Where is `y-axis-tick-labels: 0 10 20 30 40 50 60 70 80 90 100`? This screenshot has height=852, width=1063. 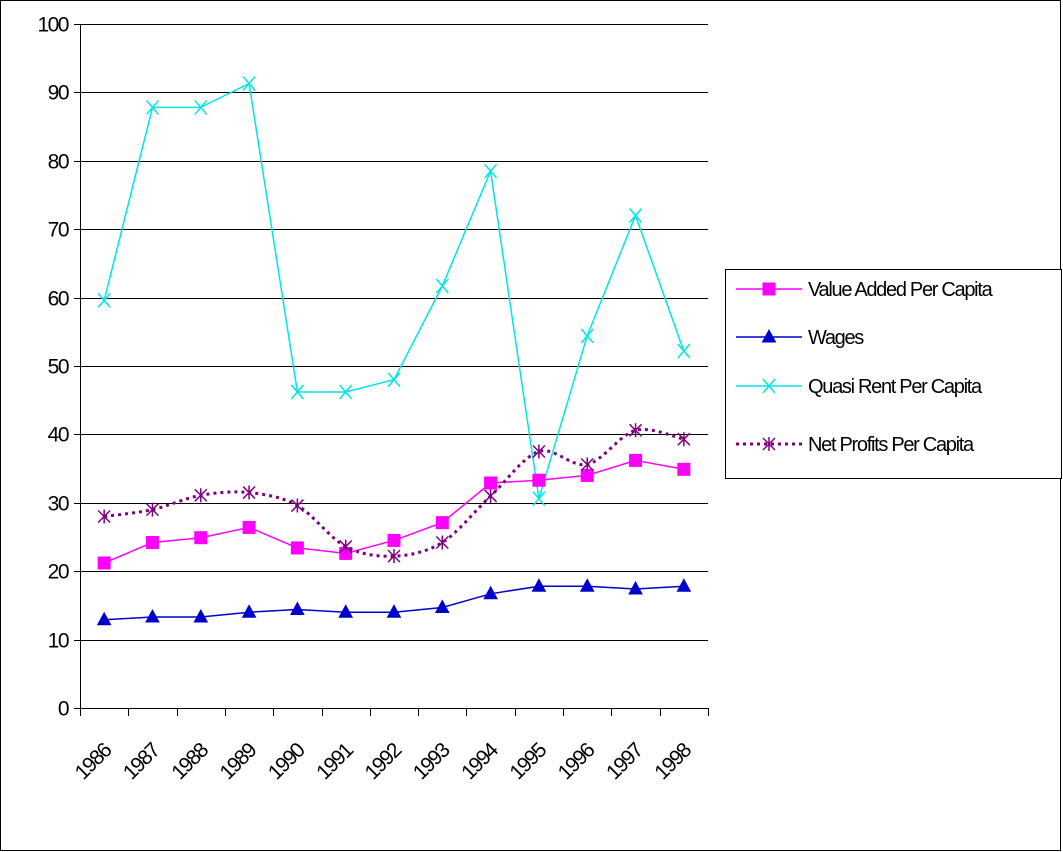 y-axis-tick-labels: 0 10 20 30 40 50 60 70 80 90 100 is located at coordinates (53, 367).